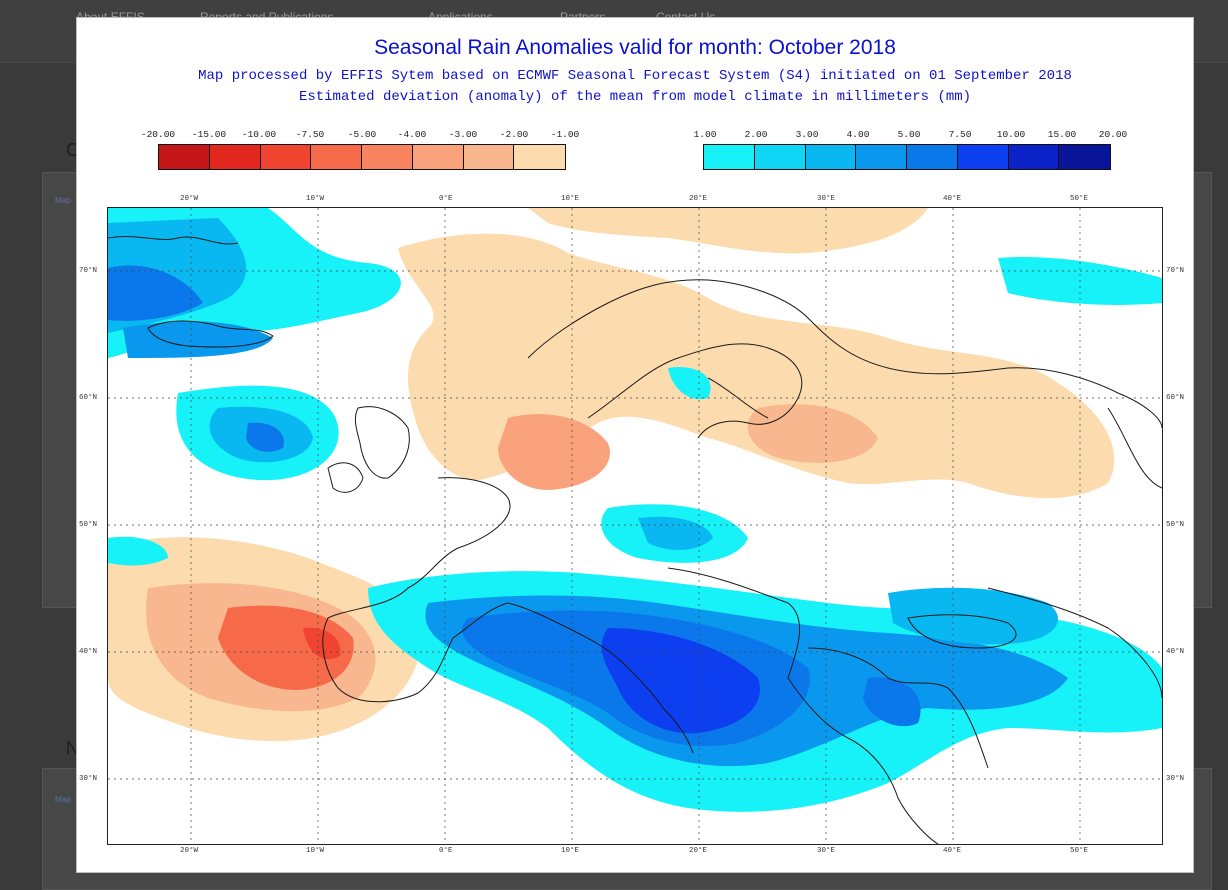 The image size is (1228, 890). I want to click on legend-neg-label: -2.00, so click(514, 134).